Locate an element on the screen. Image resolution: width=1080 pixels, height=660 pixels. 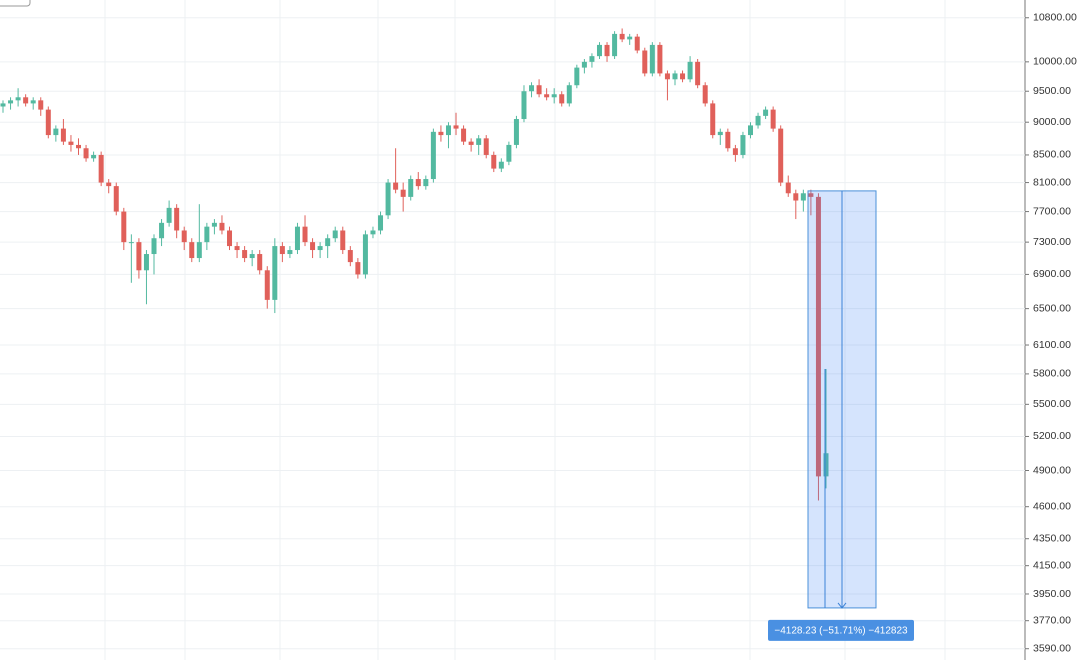
y-tick-label: 5800.00 is located at coordinates (1052, 374).